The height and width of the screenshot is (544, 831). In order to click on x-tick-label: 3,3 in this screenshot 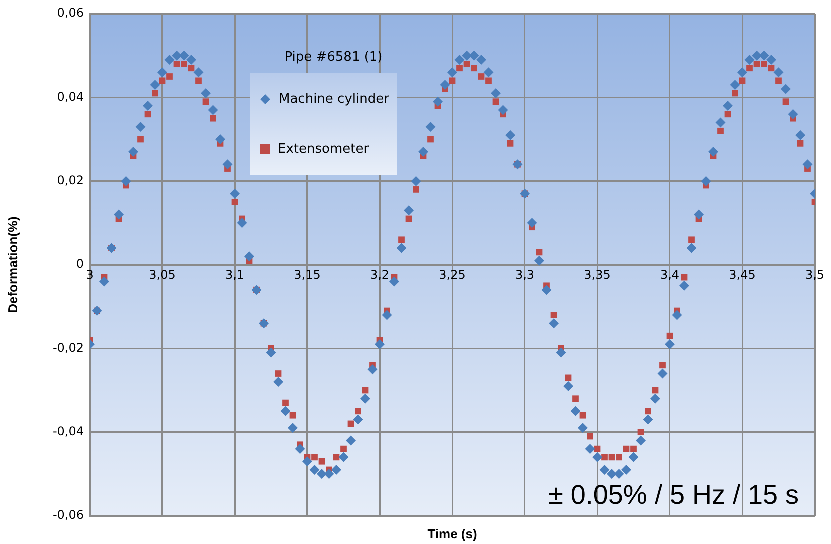, I will do `click(525, 275)`.